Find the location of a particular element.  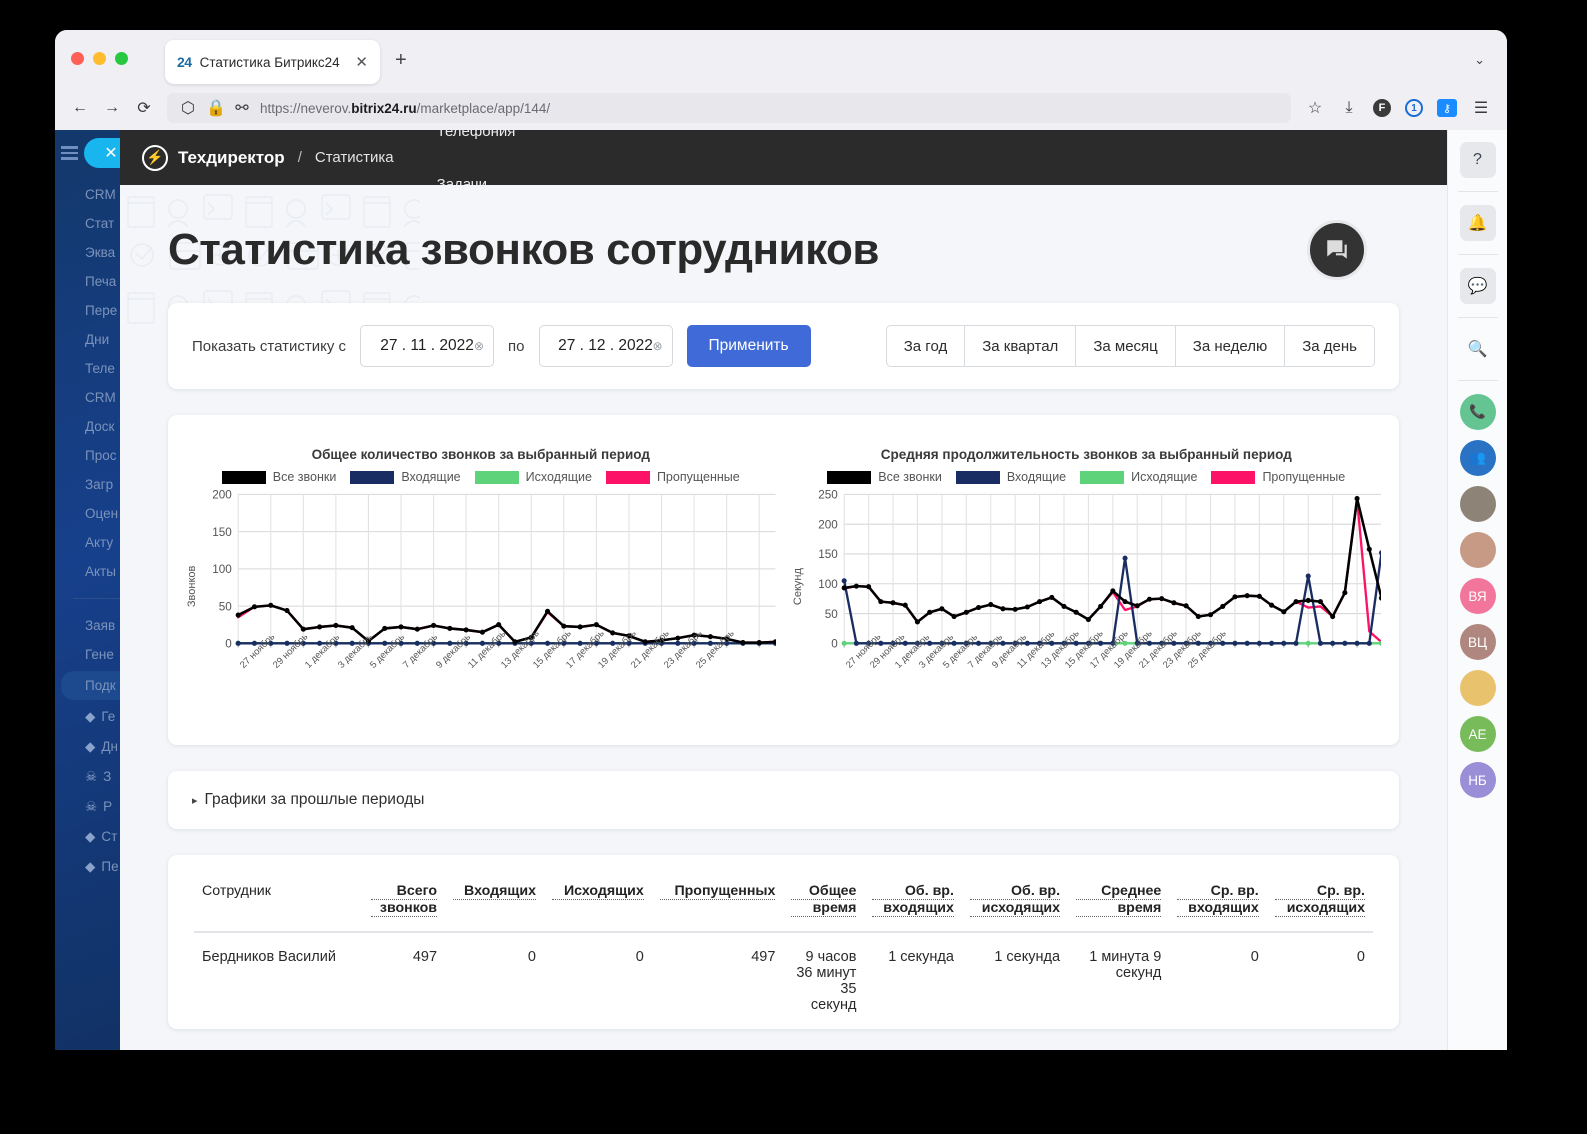

sidebar-item: Эква is located at coordinates (100, 252).